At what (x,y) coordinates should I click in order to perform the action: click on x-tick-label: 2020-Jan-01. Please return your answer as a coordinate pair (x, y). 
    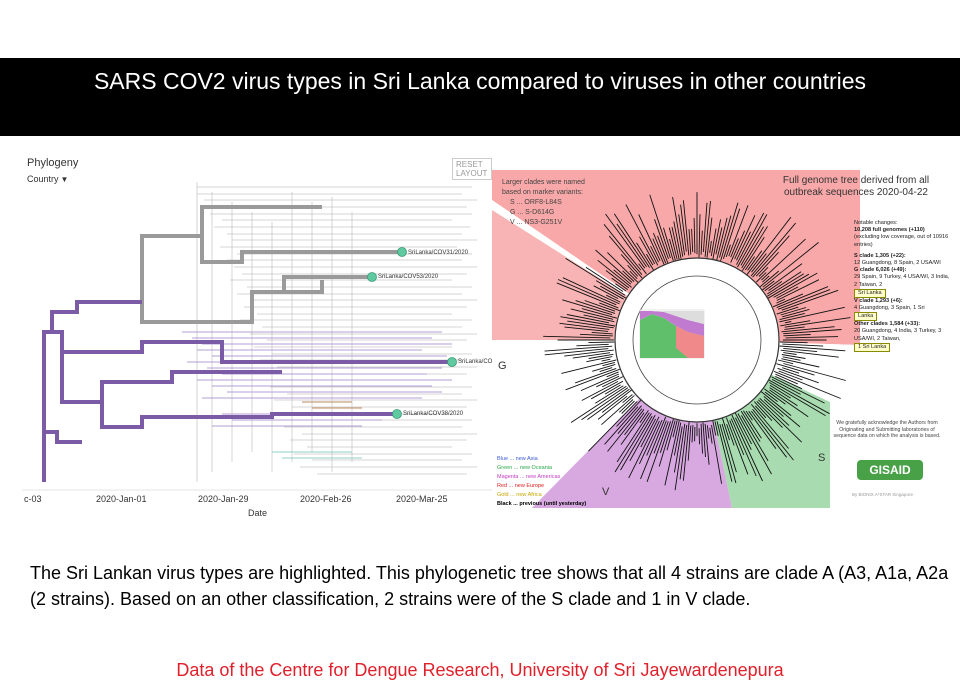
    Looking at the image, I should click on (121, 499).